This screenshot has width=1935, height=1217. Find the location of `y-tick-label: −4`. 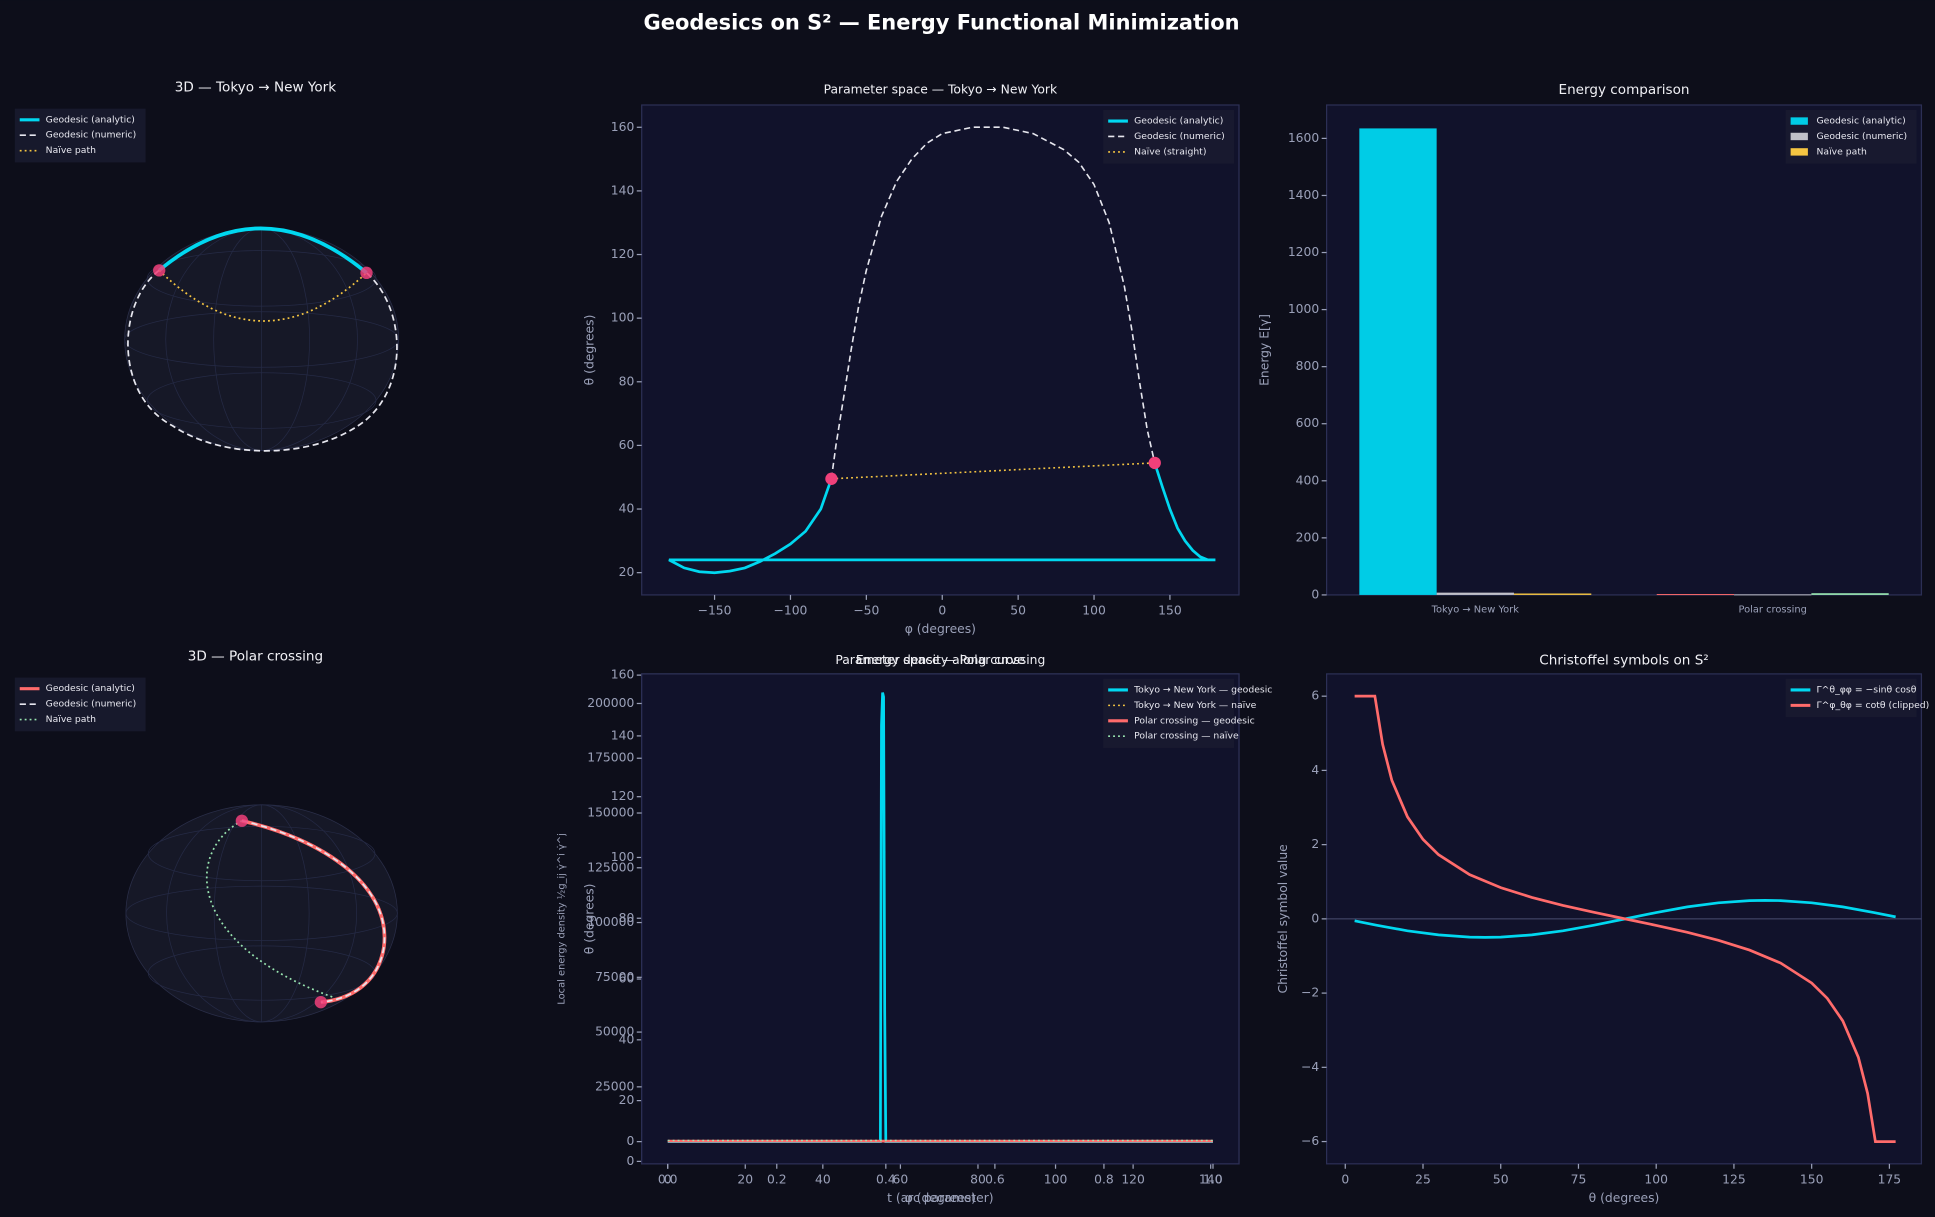

y-tick-label: −4 is located at coordinates (1310, 1067).